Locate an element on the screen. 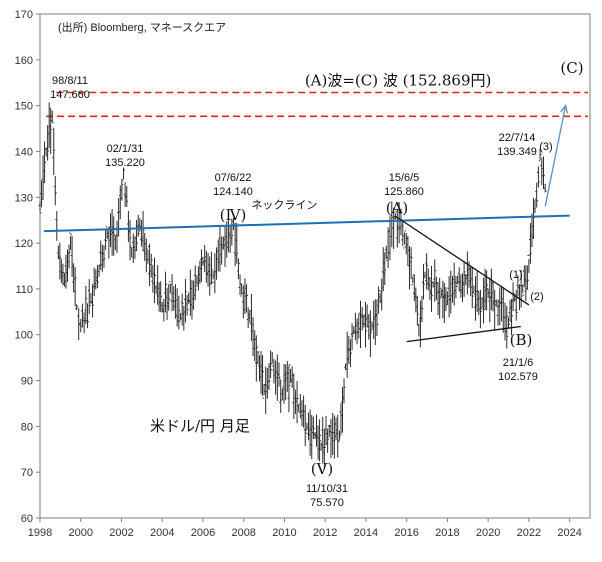  x-tick-label: 2006 is located at coordinates (203, 533).